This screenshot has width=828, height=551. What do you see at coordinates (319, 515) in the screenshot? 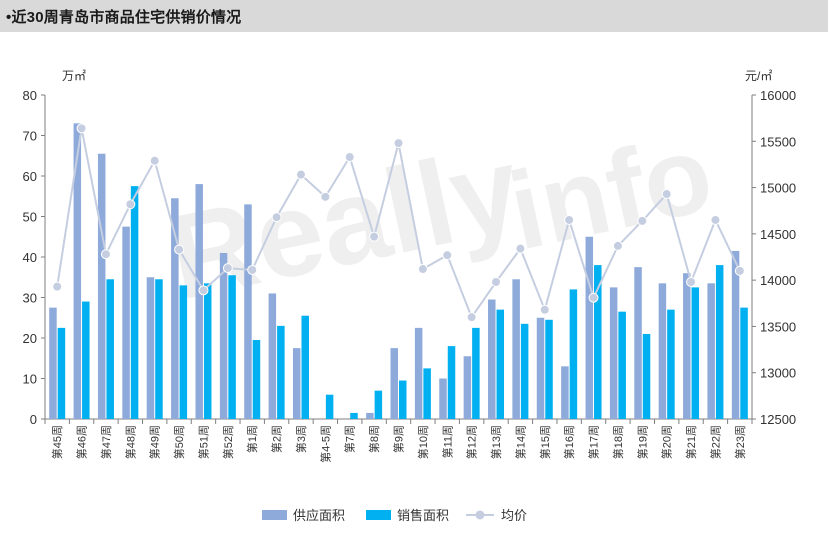
I see `legend-supply-label: 供应面积` at bounding box center [319, 515].